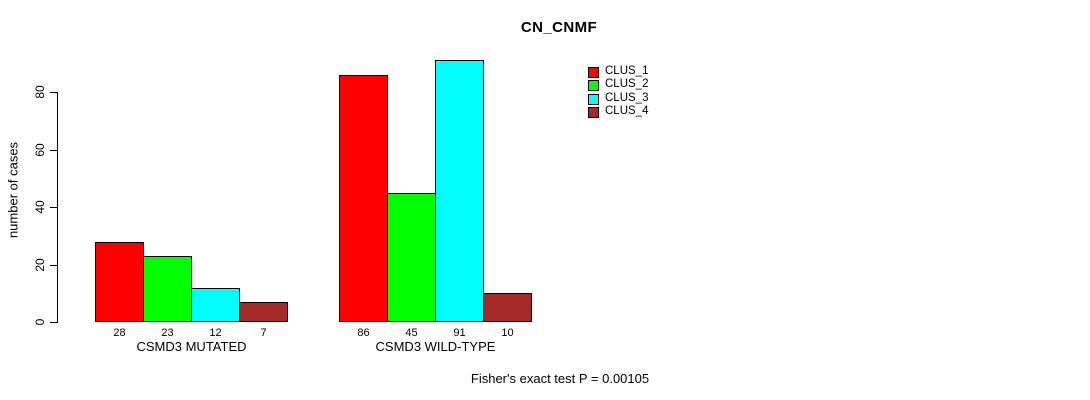 The width and height of the screenshot is (1090, 400). I want to click on y-axis-tick-label: 0, so click(40, 322).